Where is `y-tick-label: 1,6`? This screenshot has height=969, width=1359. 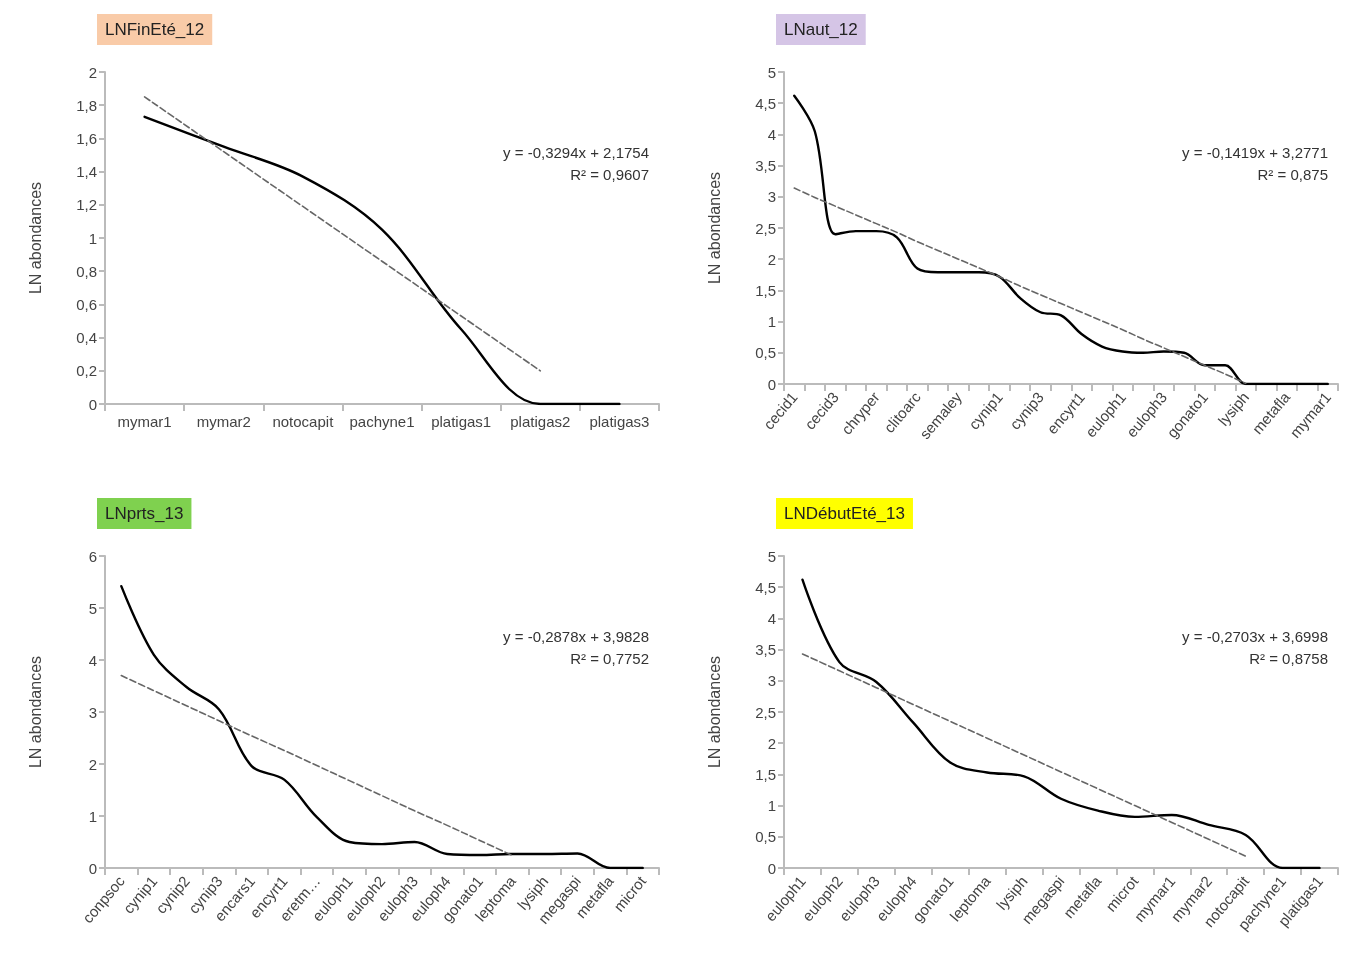 y-tick-label: 1,6 is located at coordinates (86, 138).